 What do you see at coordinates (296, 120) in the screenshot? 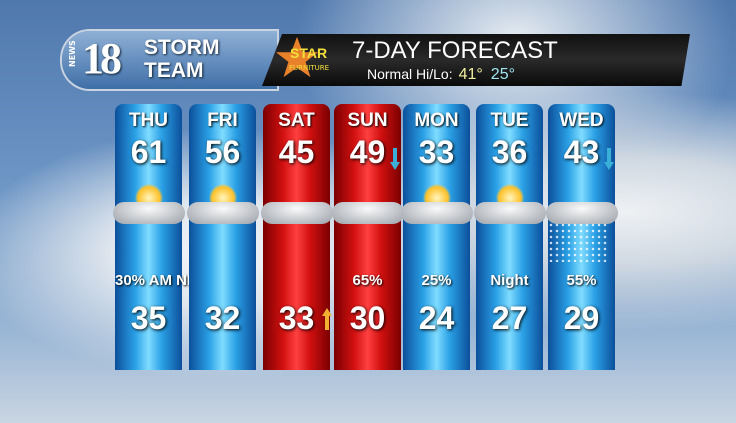
I see `day-label: SAT` at bounding box center [296, 120].